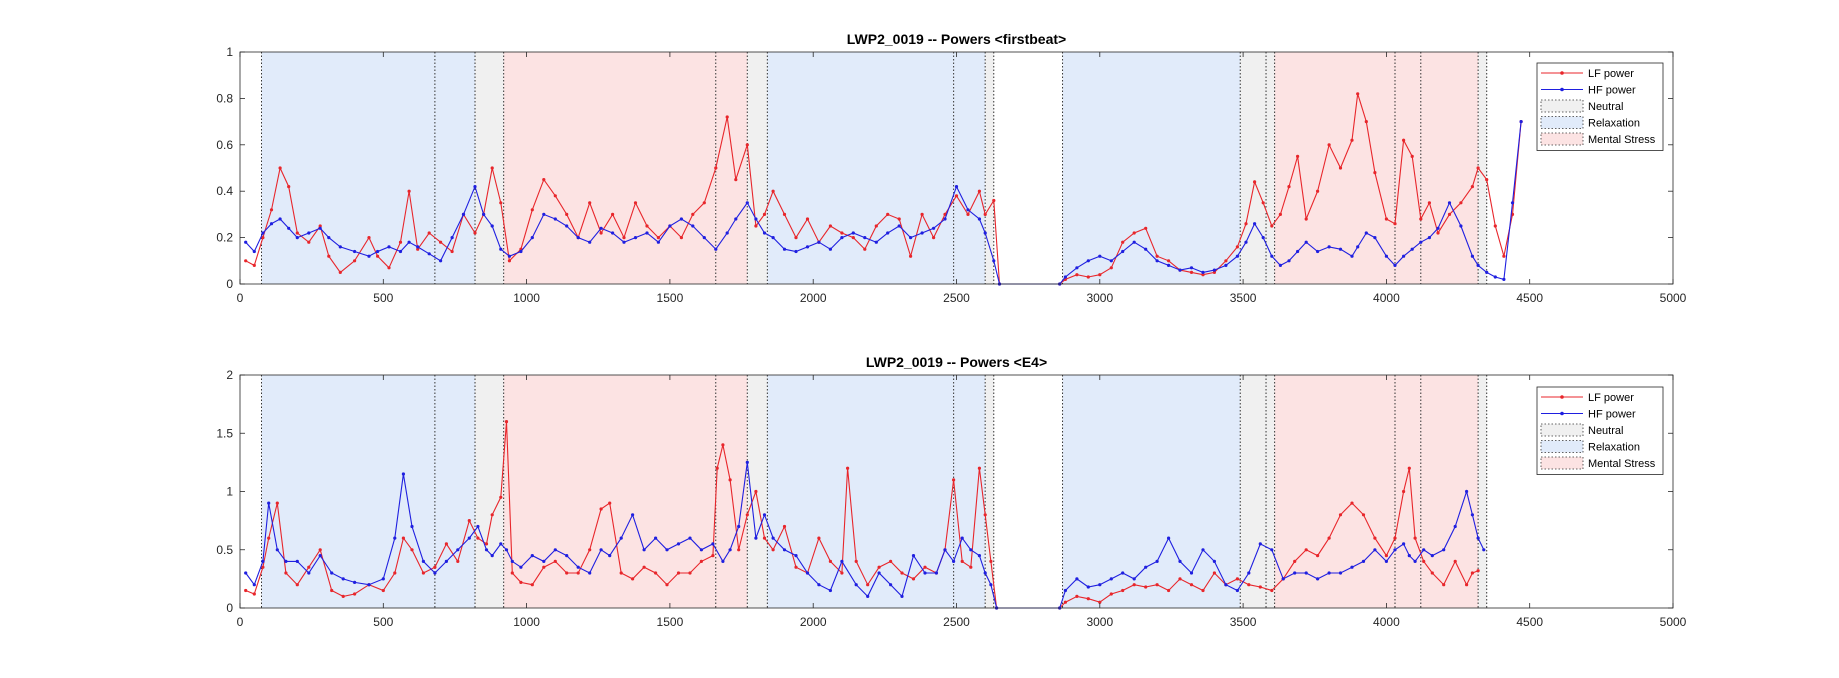 This screenshot has height=678, width=1839. What do you see at coordinates (956, 362) in the screenshot?
I see `chart-title: LWP2_0019 -- Powers <E4>` at bounding box center [956, 362].